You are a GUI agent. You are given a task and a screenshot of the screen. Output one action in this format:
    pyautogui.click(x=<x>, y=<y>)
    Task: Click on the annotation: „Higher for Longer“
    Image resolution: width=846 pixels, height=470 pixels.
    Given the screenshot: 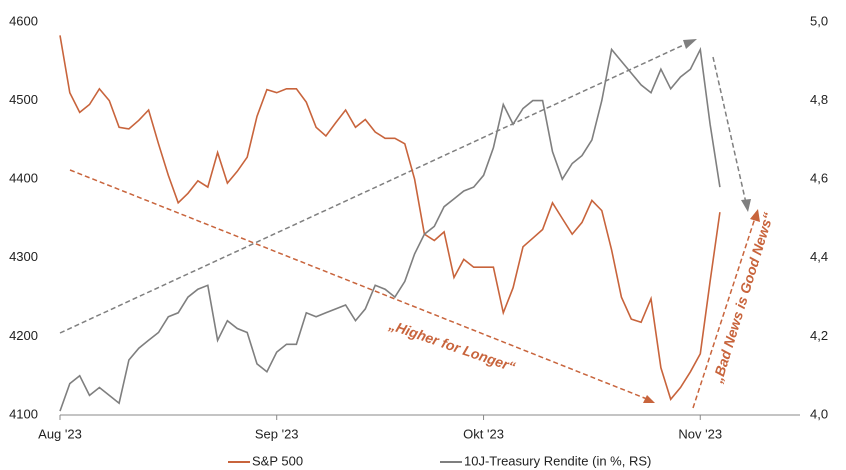 What is the action you would take?
    pyautogui.click(x=451, y=345)
    